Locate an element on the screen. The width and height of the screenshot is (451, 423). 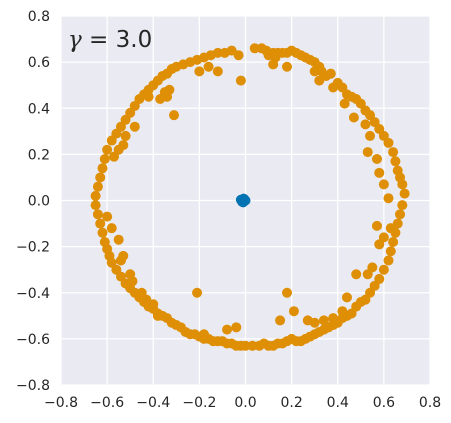
y-tick-label: 0.2 is located at coordinates (39, 155).